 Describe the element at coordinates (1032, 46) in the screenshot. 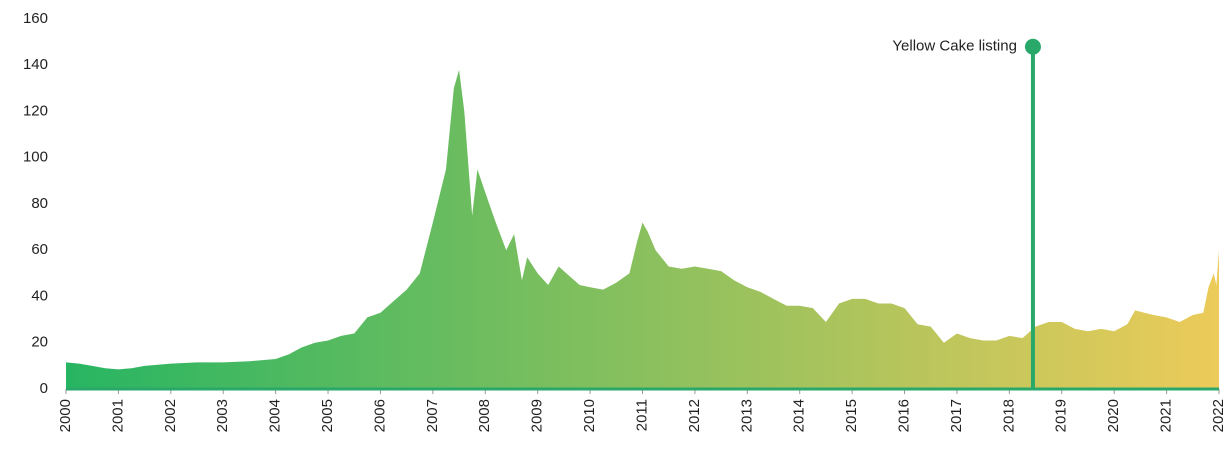

I see `annotation-dot` at that location.